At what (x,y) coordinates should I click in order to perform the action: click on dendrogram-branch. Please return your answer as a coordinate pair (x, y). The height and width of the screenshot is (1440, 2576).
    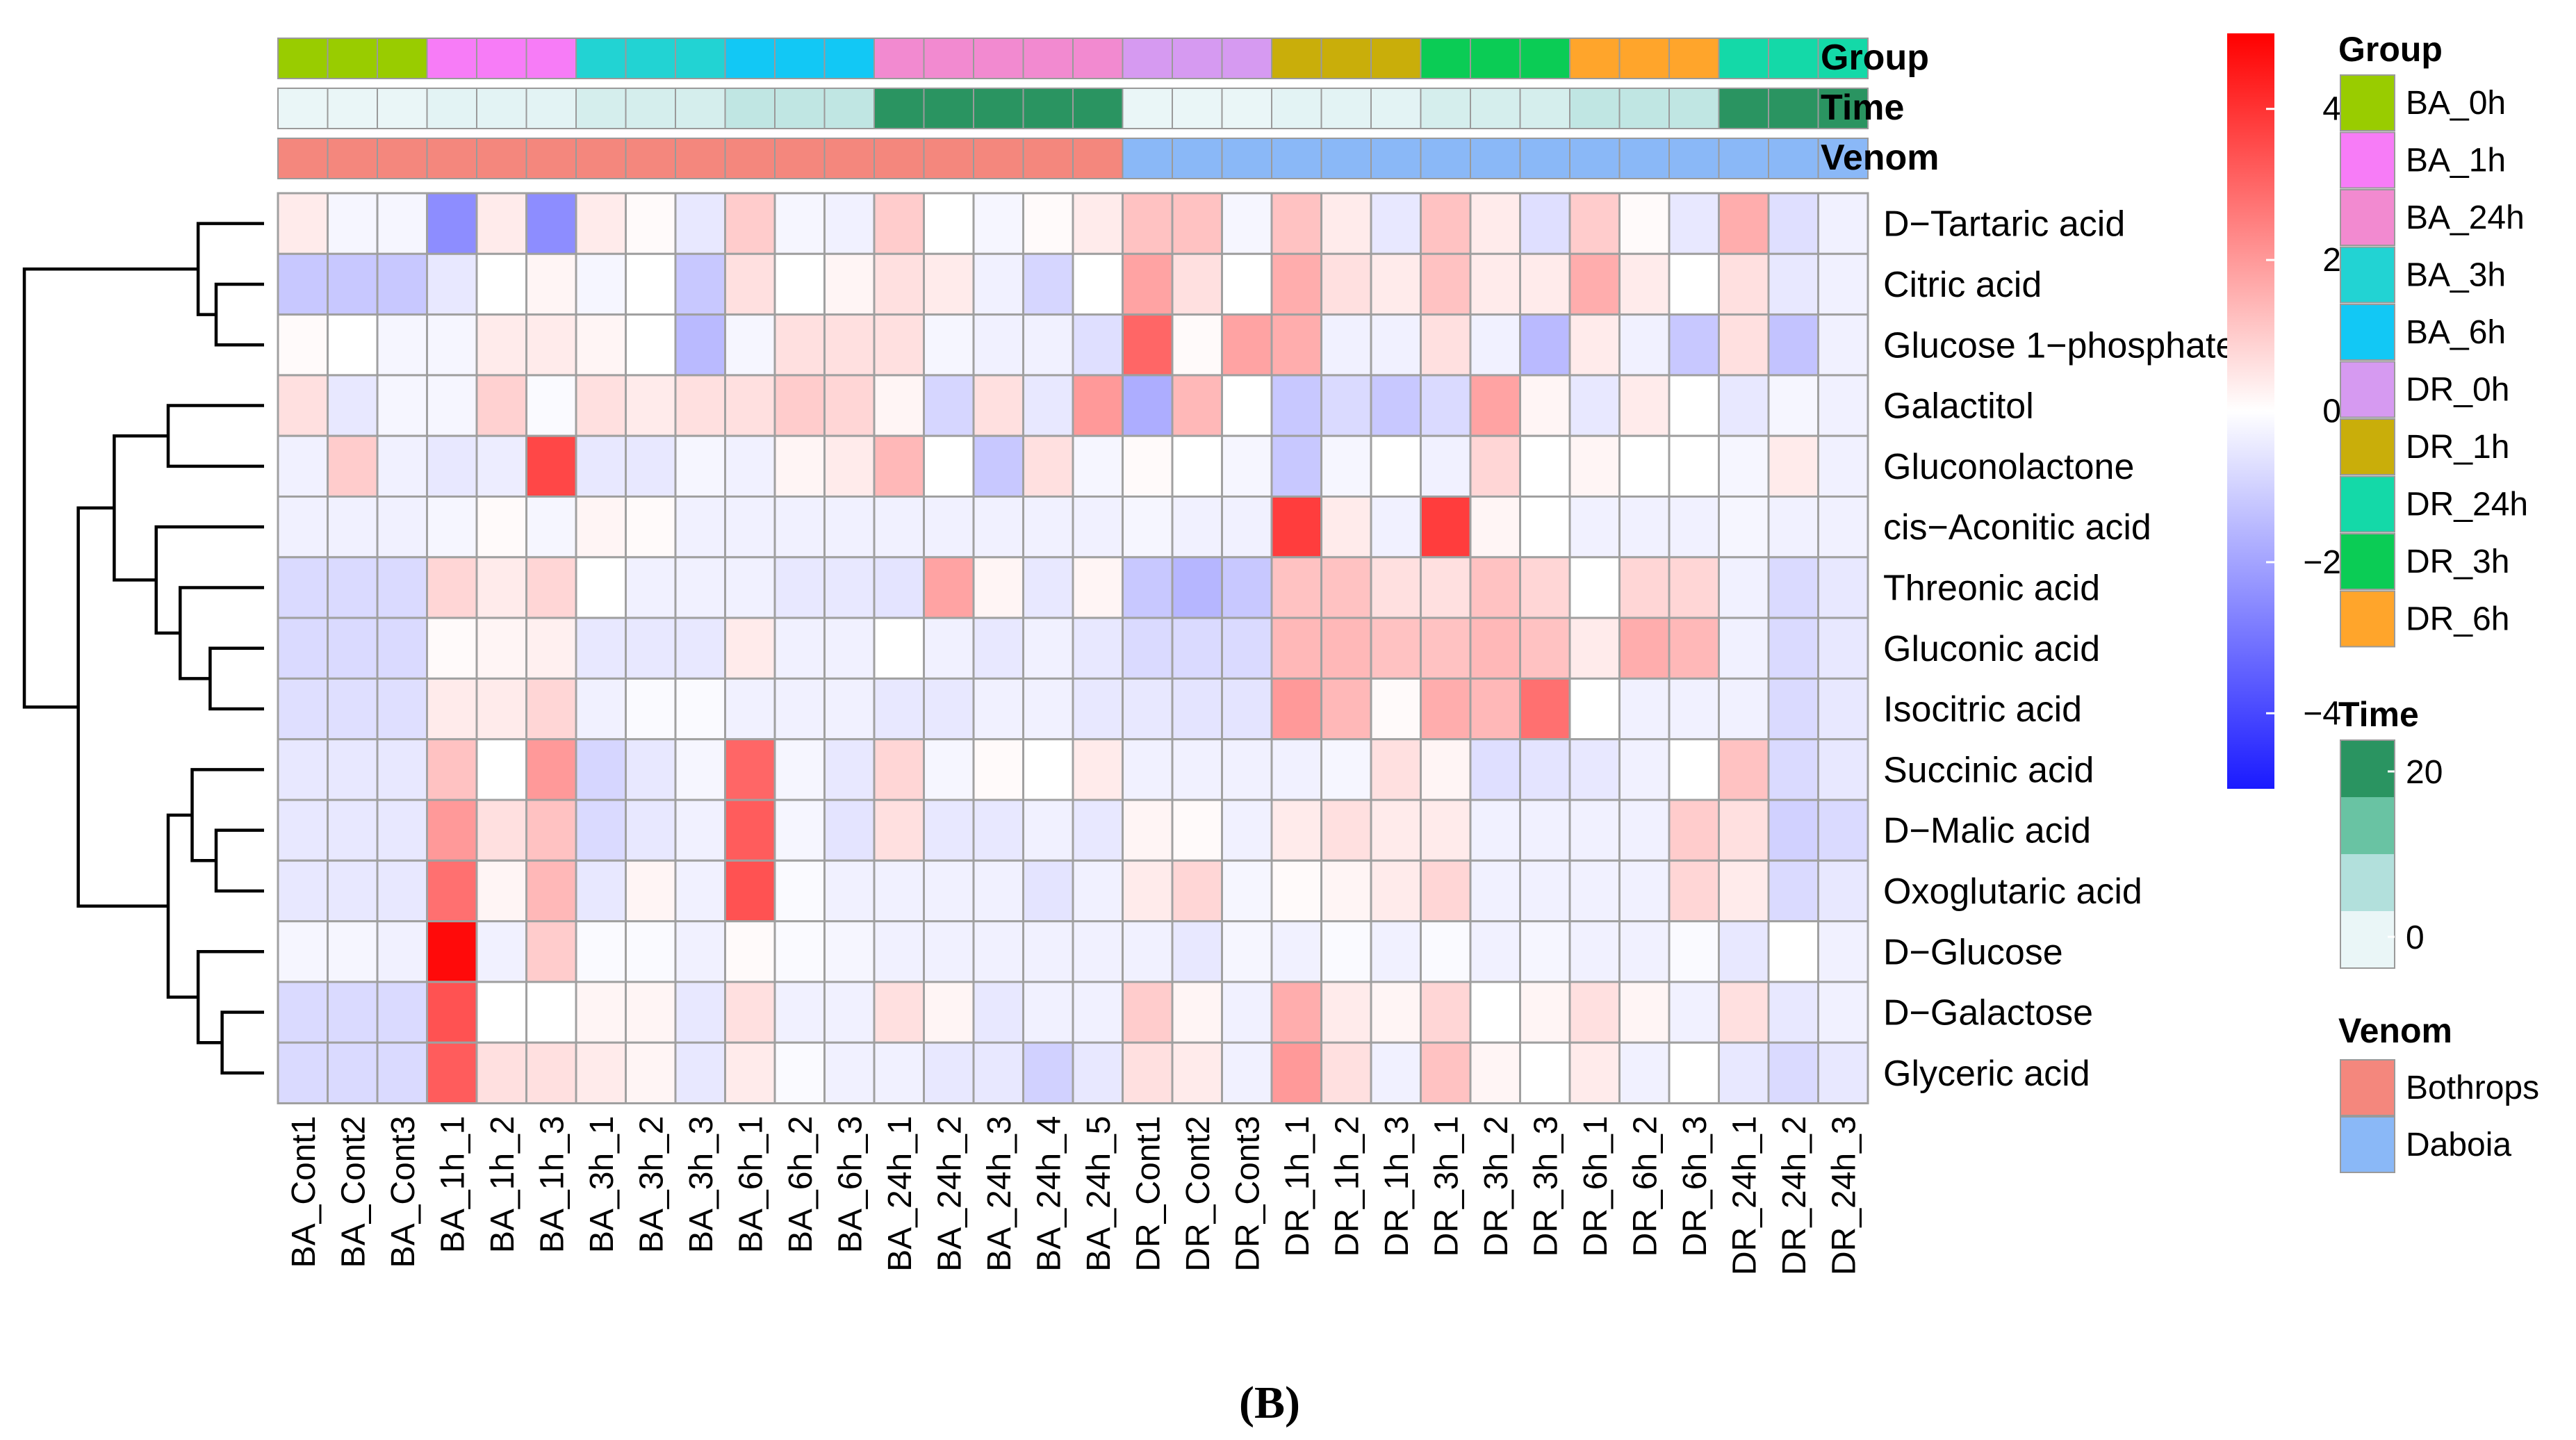
    Looking at the image, I should click on (230, 269).